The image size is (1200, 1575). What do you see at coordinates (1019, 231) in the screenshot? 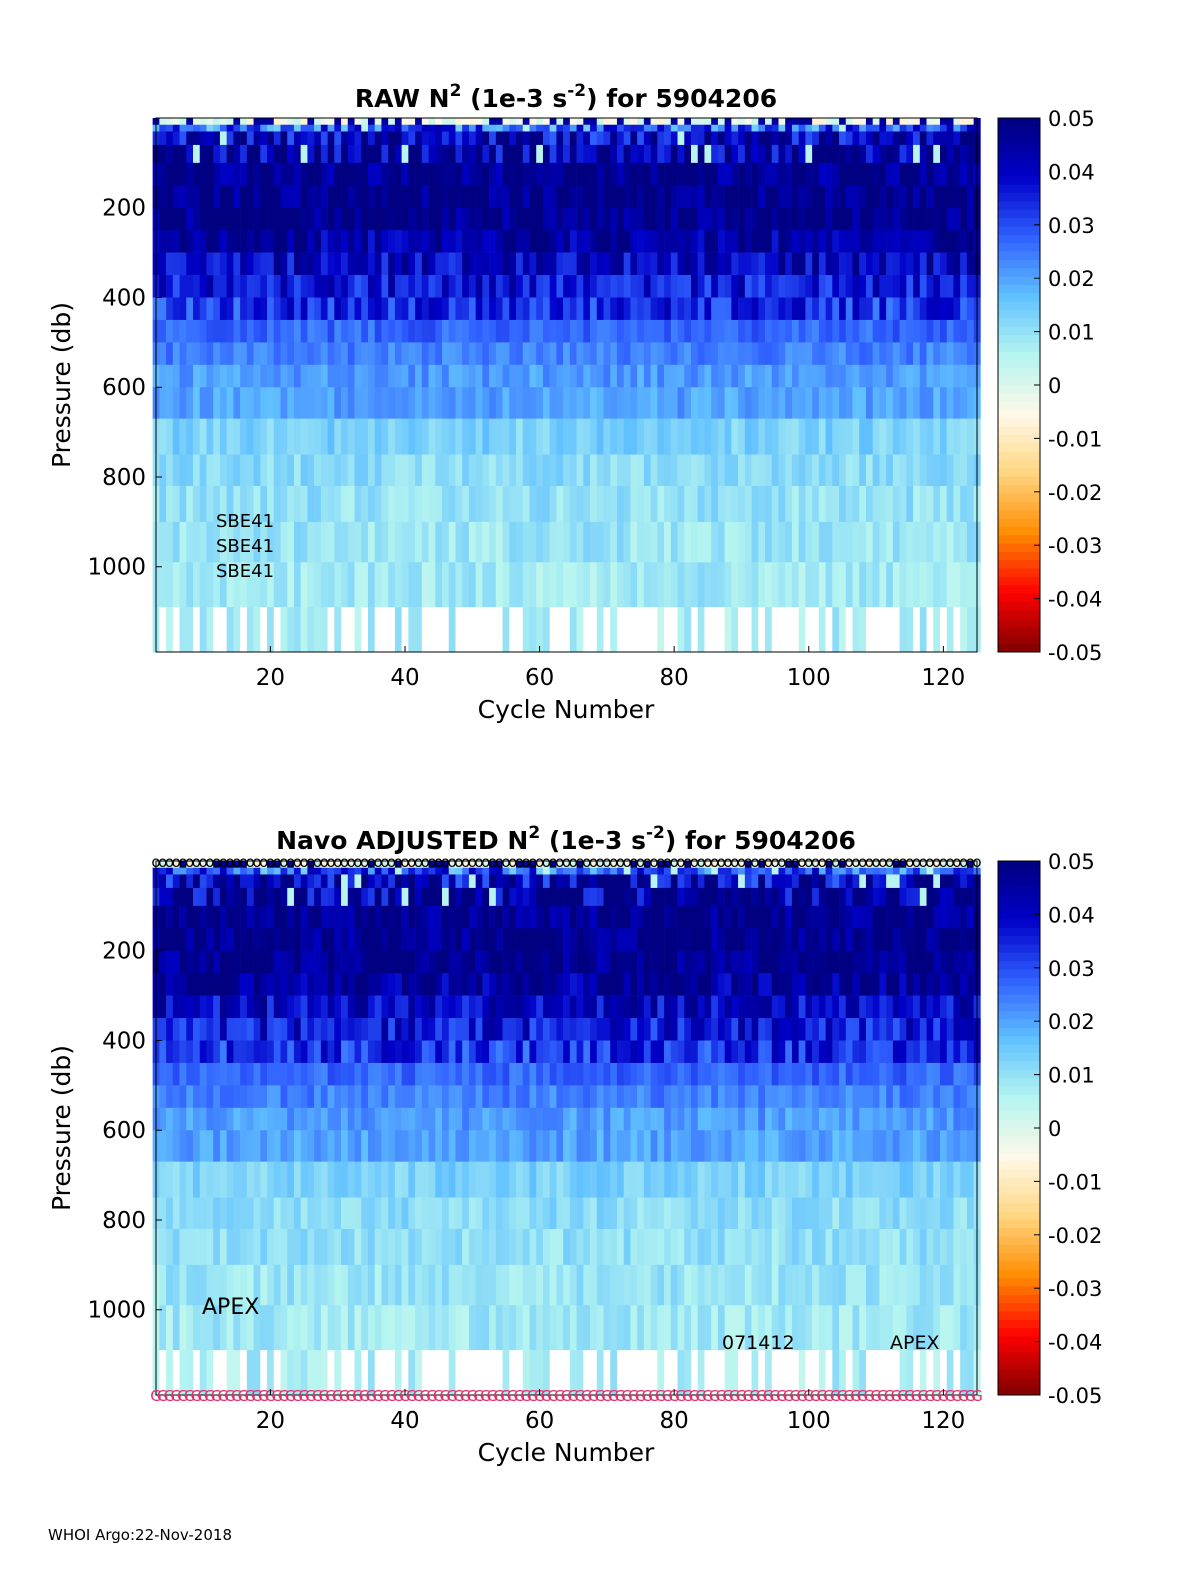
I see `colorbar-segment` at bounding box center [1019, 231].